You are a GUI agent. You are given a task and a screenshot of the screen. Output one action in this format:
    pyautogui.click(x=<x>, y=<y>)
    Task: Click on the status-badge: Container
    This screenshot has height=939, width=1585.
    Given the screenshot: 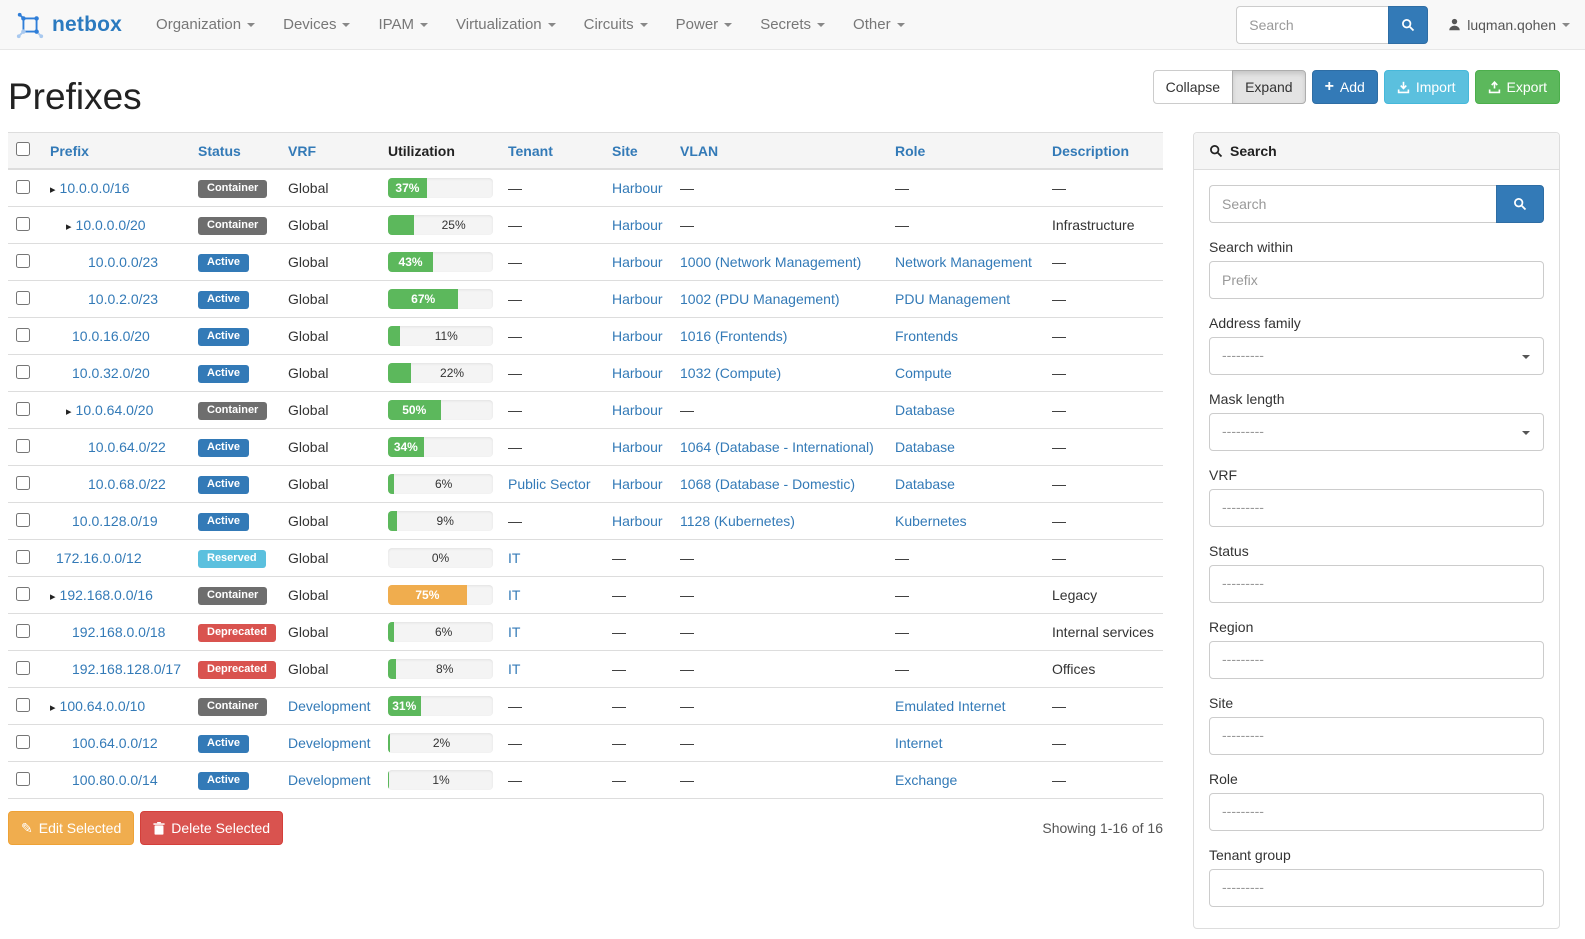 What is the action you would take?
    pyautogui.click(x=233, y=189)
    